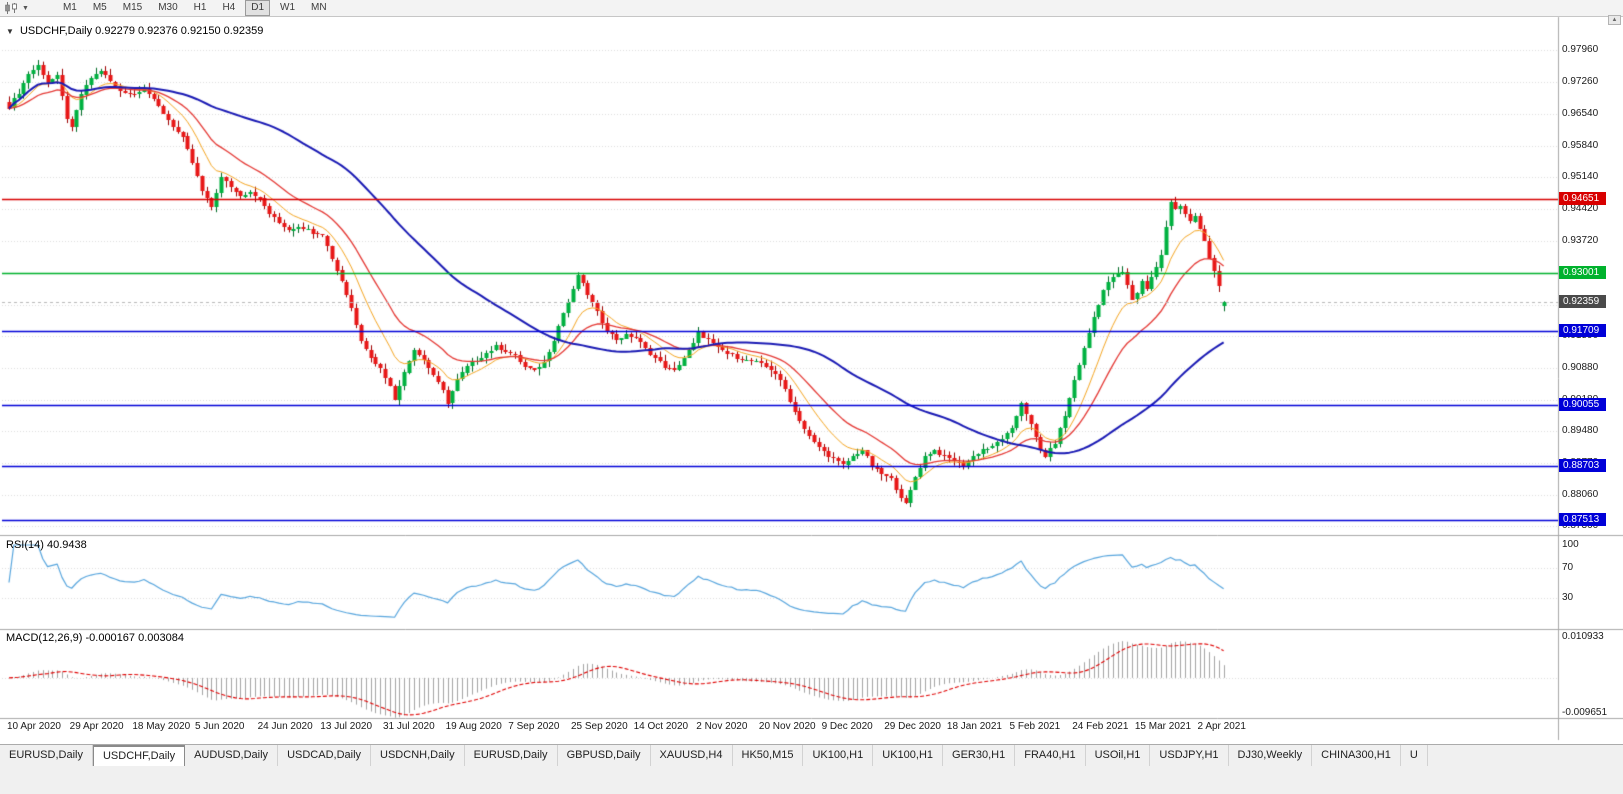  Describe the element at coordinates (768, 755) in the screenshot. I see `chart-tab-hk50-m15: HK50,M15` at that location.